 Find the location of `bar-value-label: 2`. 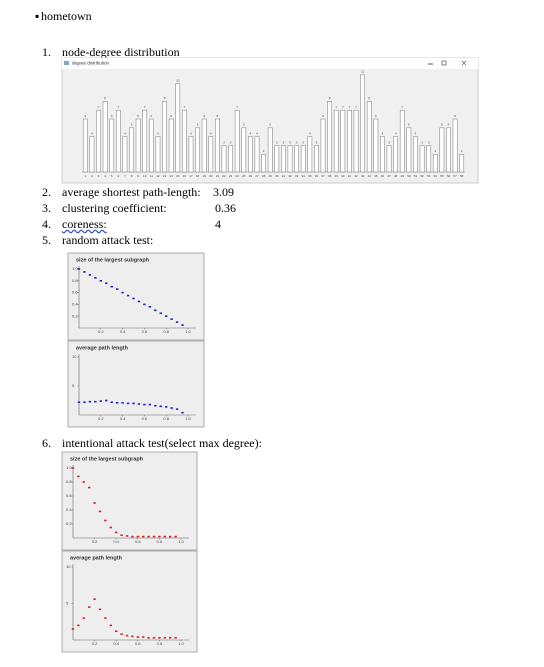

bar-value-label: 2 is located at coordinates (435, 151).